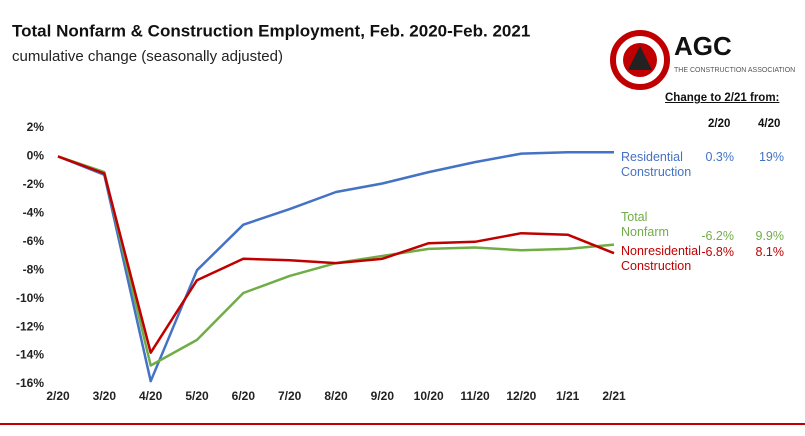 This screenshot has width=805, height=436. I want to click on x-tick-label: 3/20, so click(105, 396).